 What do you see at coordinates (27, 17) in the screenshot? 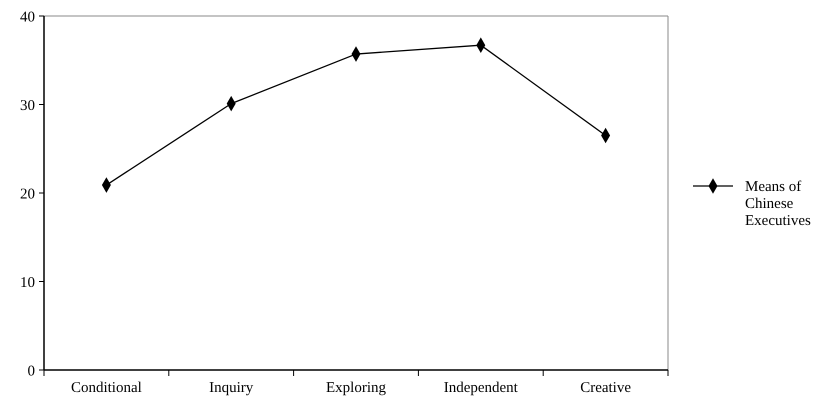
I see `y-tick-label: 40` at bounding box center [27, 17].